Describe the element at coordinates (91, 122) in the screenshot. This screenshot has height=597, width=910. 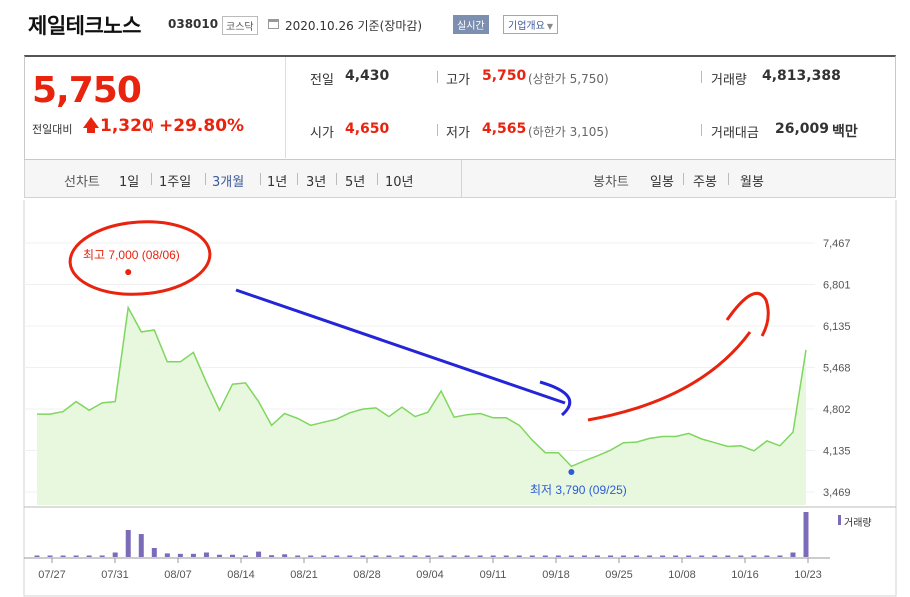
I see `up-triangle-icon` at that location.